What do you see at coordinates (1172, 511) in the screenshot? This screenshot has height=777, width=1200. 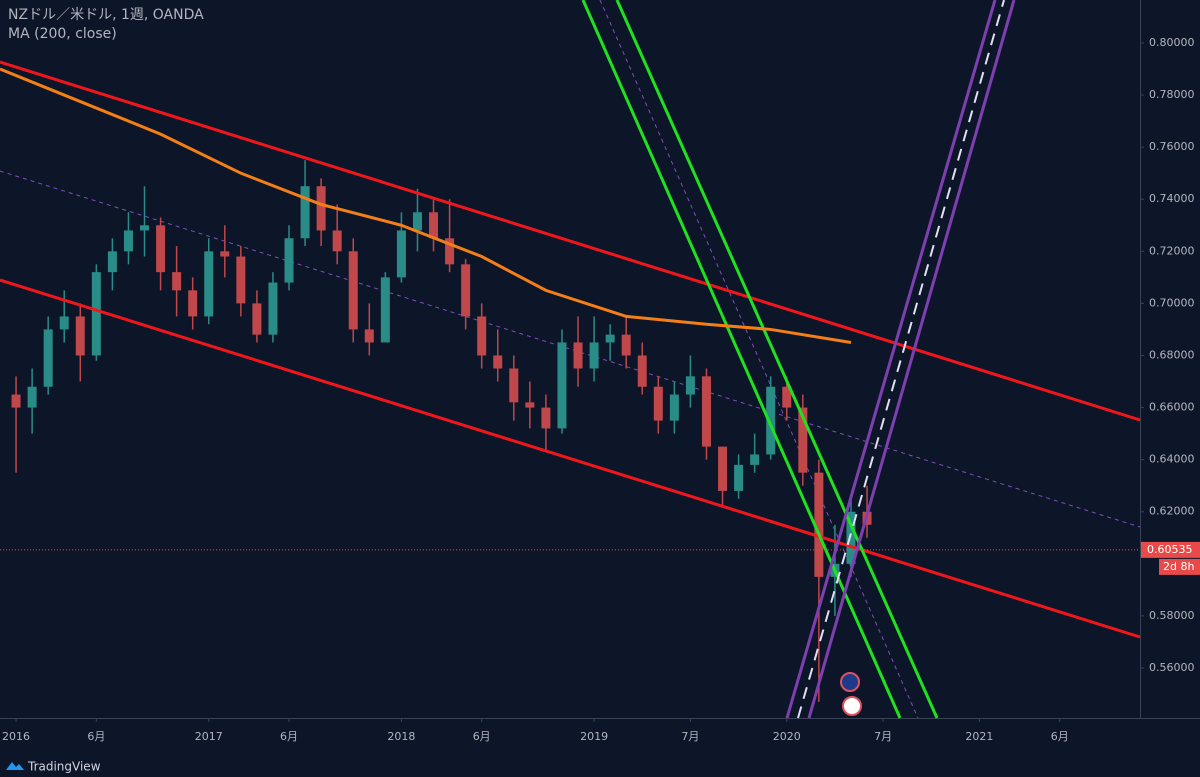 I see `y-tick-label: 0.62000` at bounding box center [1172, 511].